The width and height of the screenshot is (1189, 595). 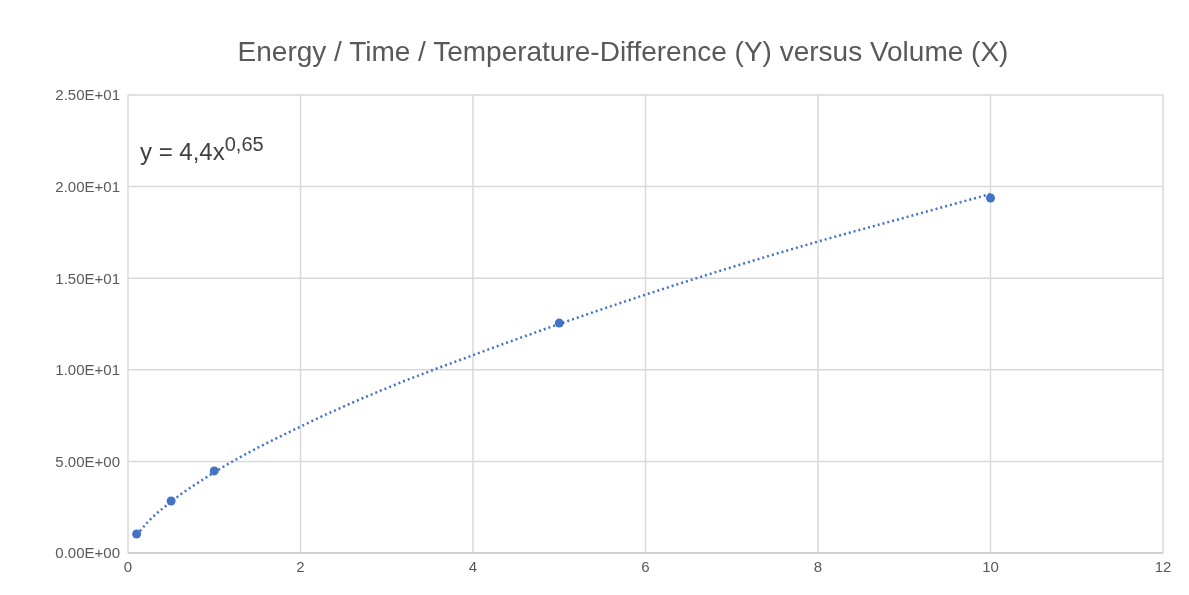 I want to click on y-tick-label: 2.50E+01, so click(x=87, y=95).